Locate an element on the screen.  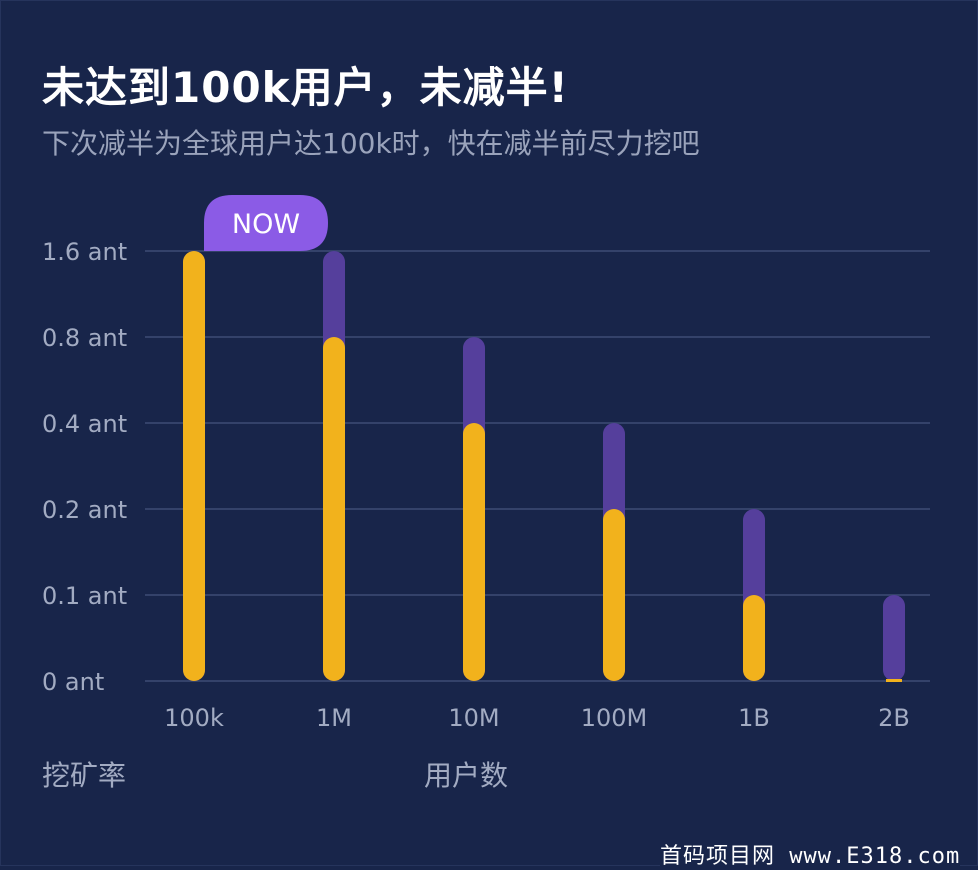
y-tick-label: 1.6 ant is located at coordinates (84, 252).